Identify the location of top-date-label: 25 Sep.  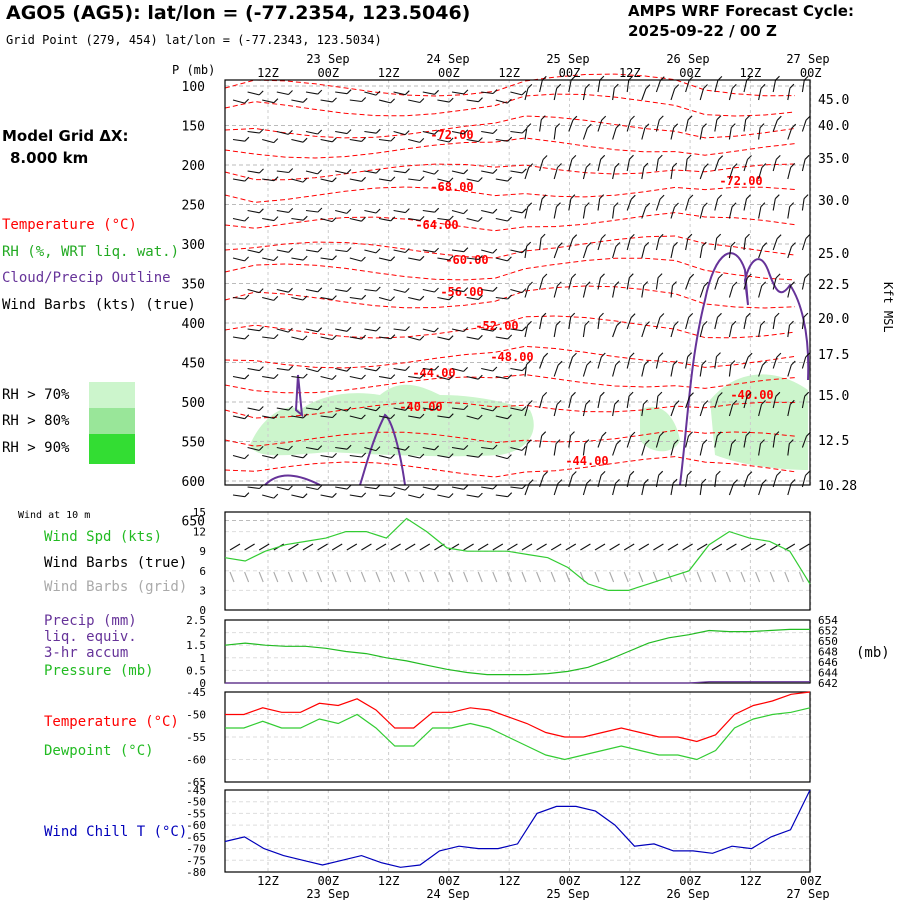
(567, 59).